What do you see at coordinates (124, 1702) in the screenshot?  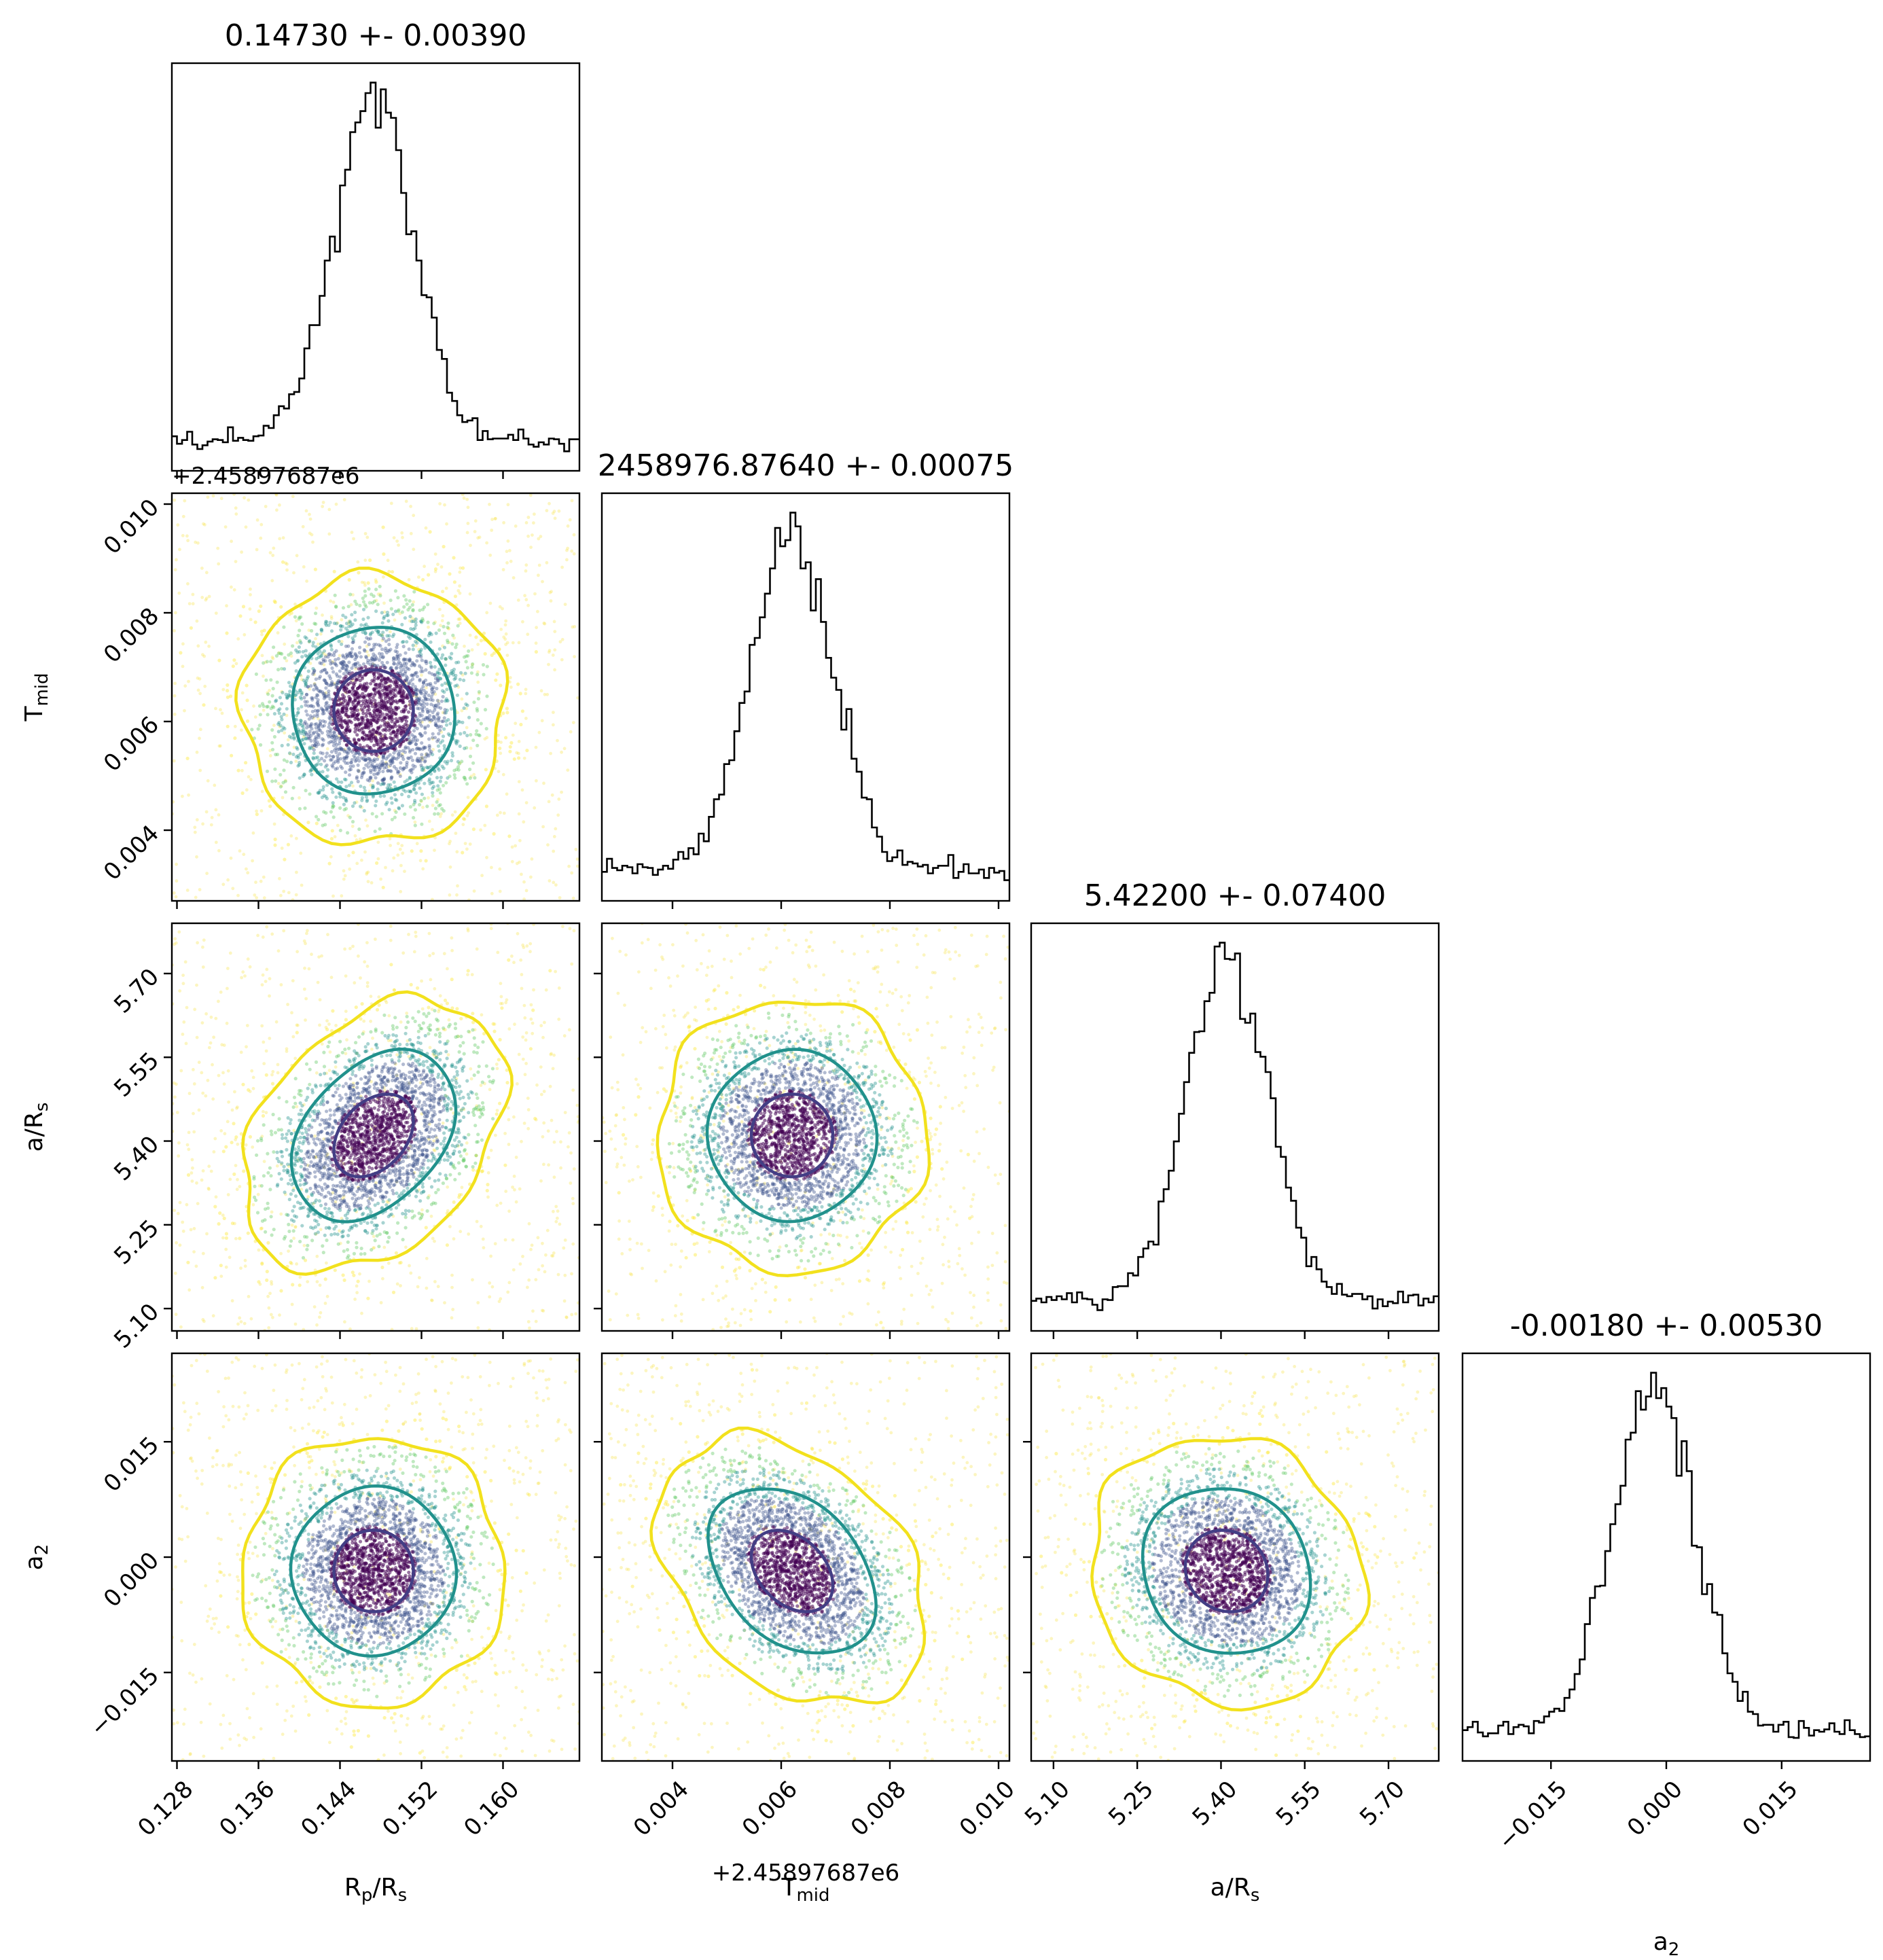 I see `y-tick-label-a2: −0.015` at bounding box center [124, 1702].